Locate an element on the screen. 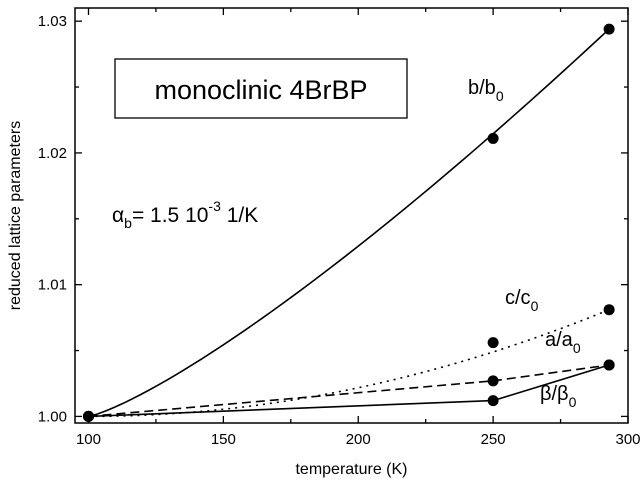 The height and width of the screenshot is (480, 640). y-tick-label: 1.03 is located at coordinates (52, 21).